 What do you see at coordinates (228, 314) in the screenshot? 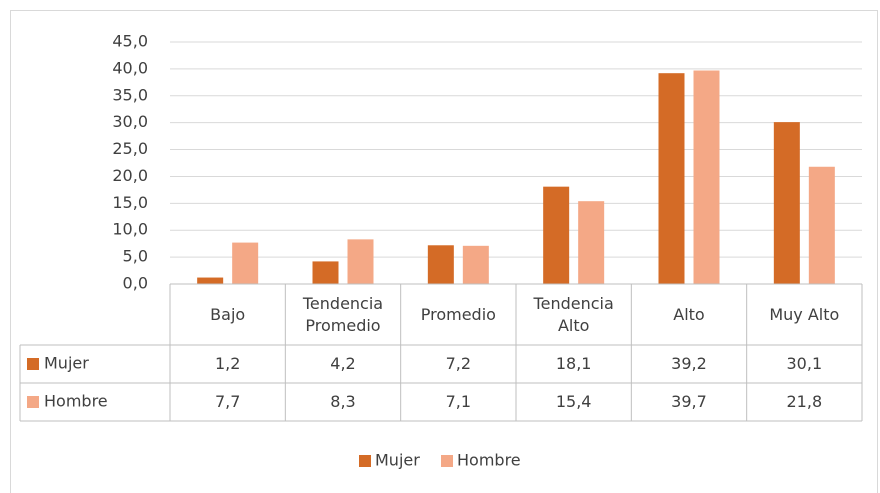
I see `x-tick-label: Bajo` at bounding box center [228, 314].